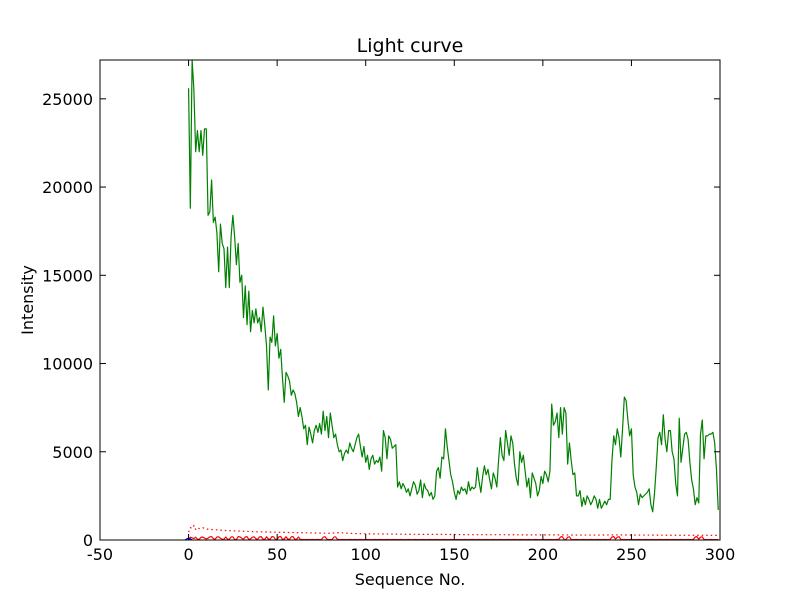 The image size is (800, 600). I want to click on y-axis-title: Intensity, so click(27, 300).